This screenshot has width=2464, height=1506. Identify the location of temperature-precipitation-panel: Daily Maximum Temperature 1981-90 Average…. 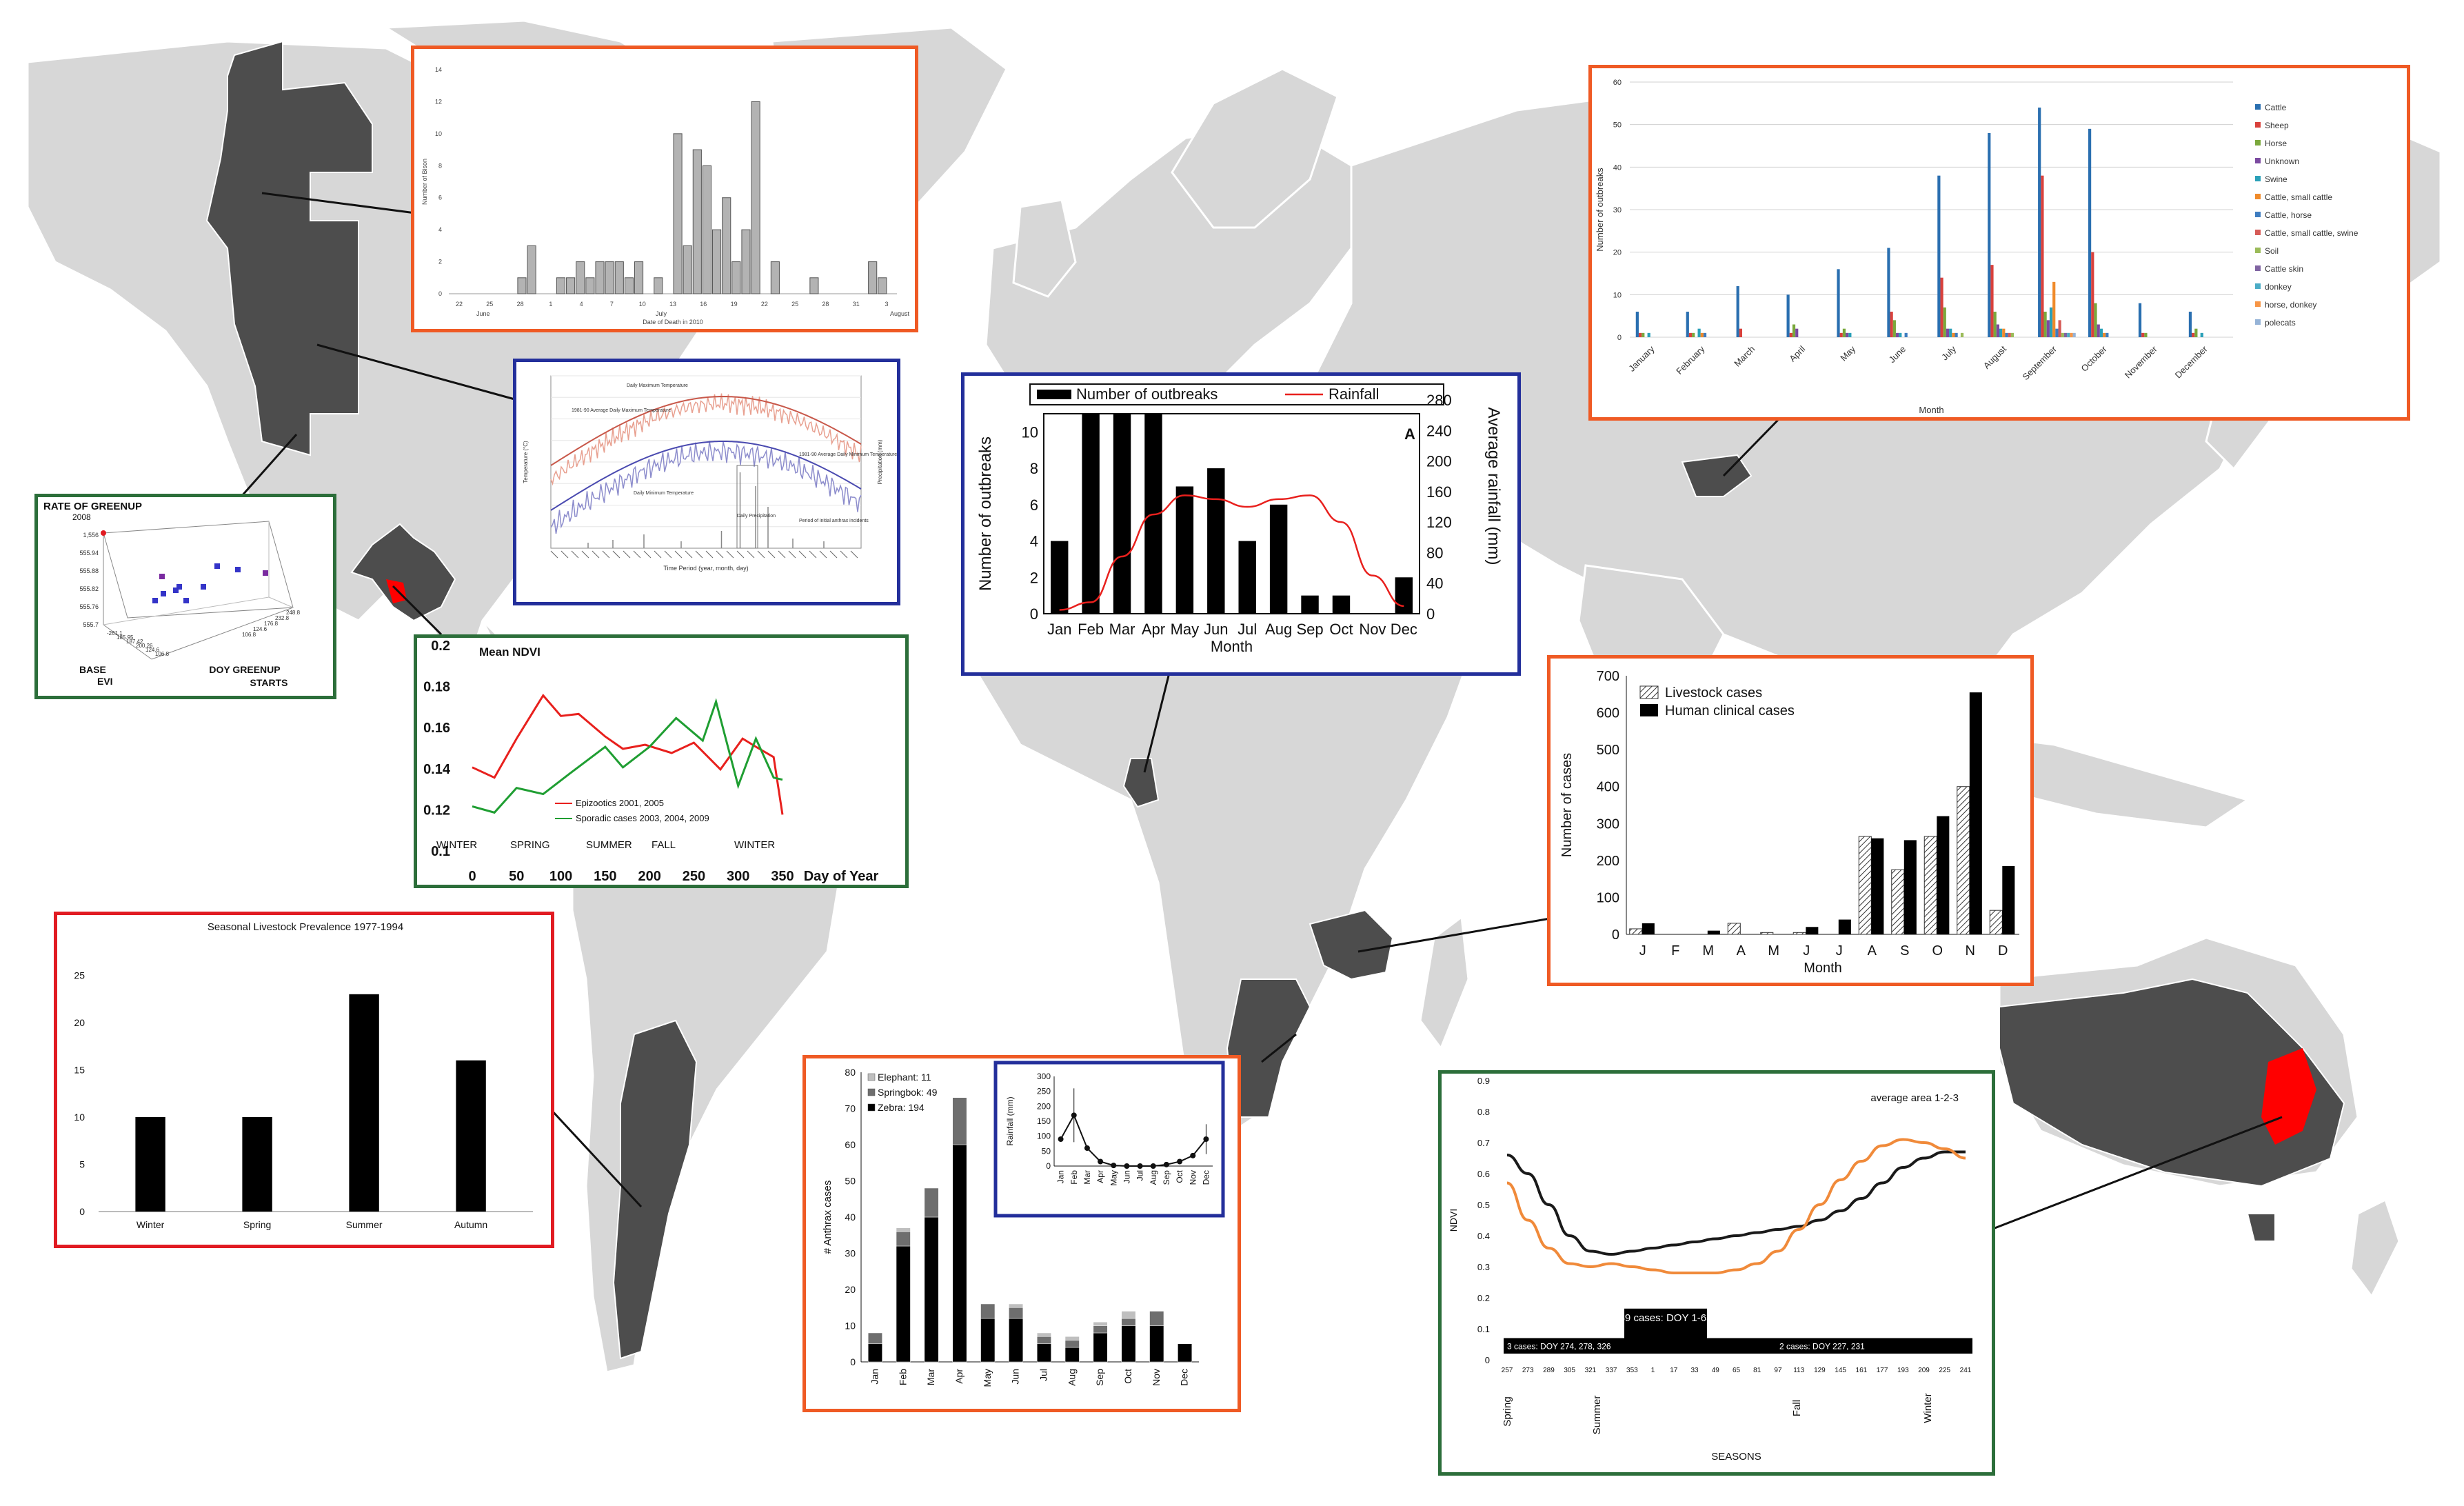
(706, 482).